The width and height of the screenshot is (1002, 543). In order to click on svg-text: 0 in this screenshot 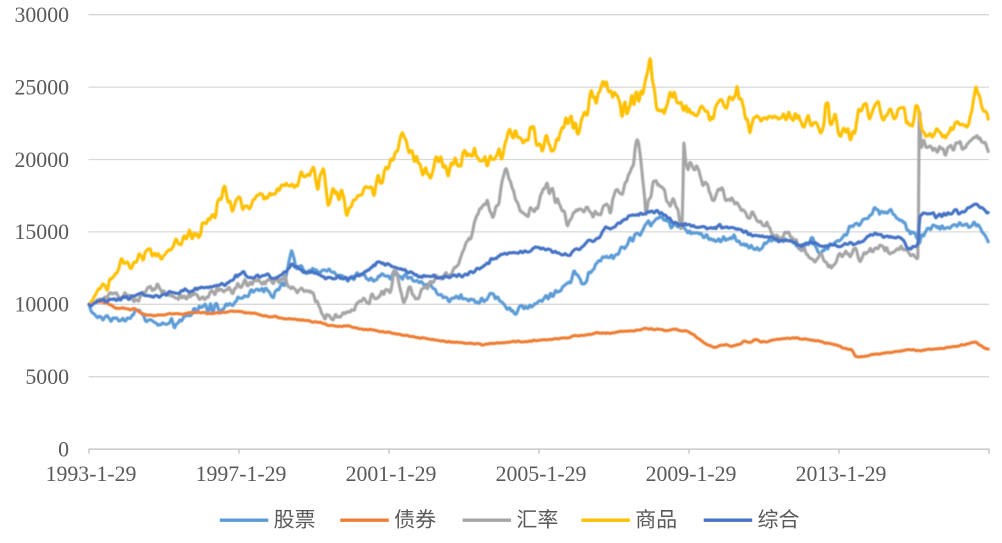, I will do `click(63, 449)`.